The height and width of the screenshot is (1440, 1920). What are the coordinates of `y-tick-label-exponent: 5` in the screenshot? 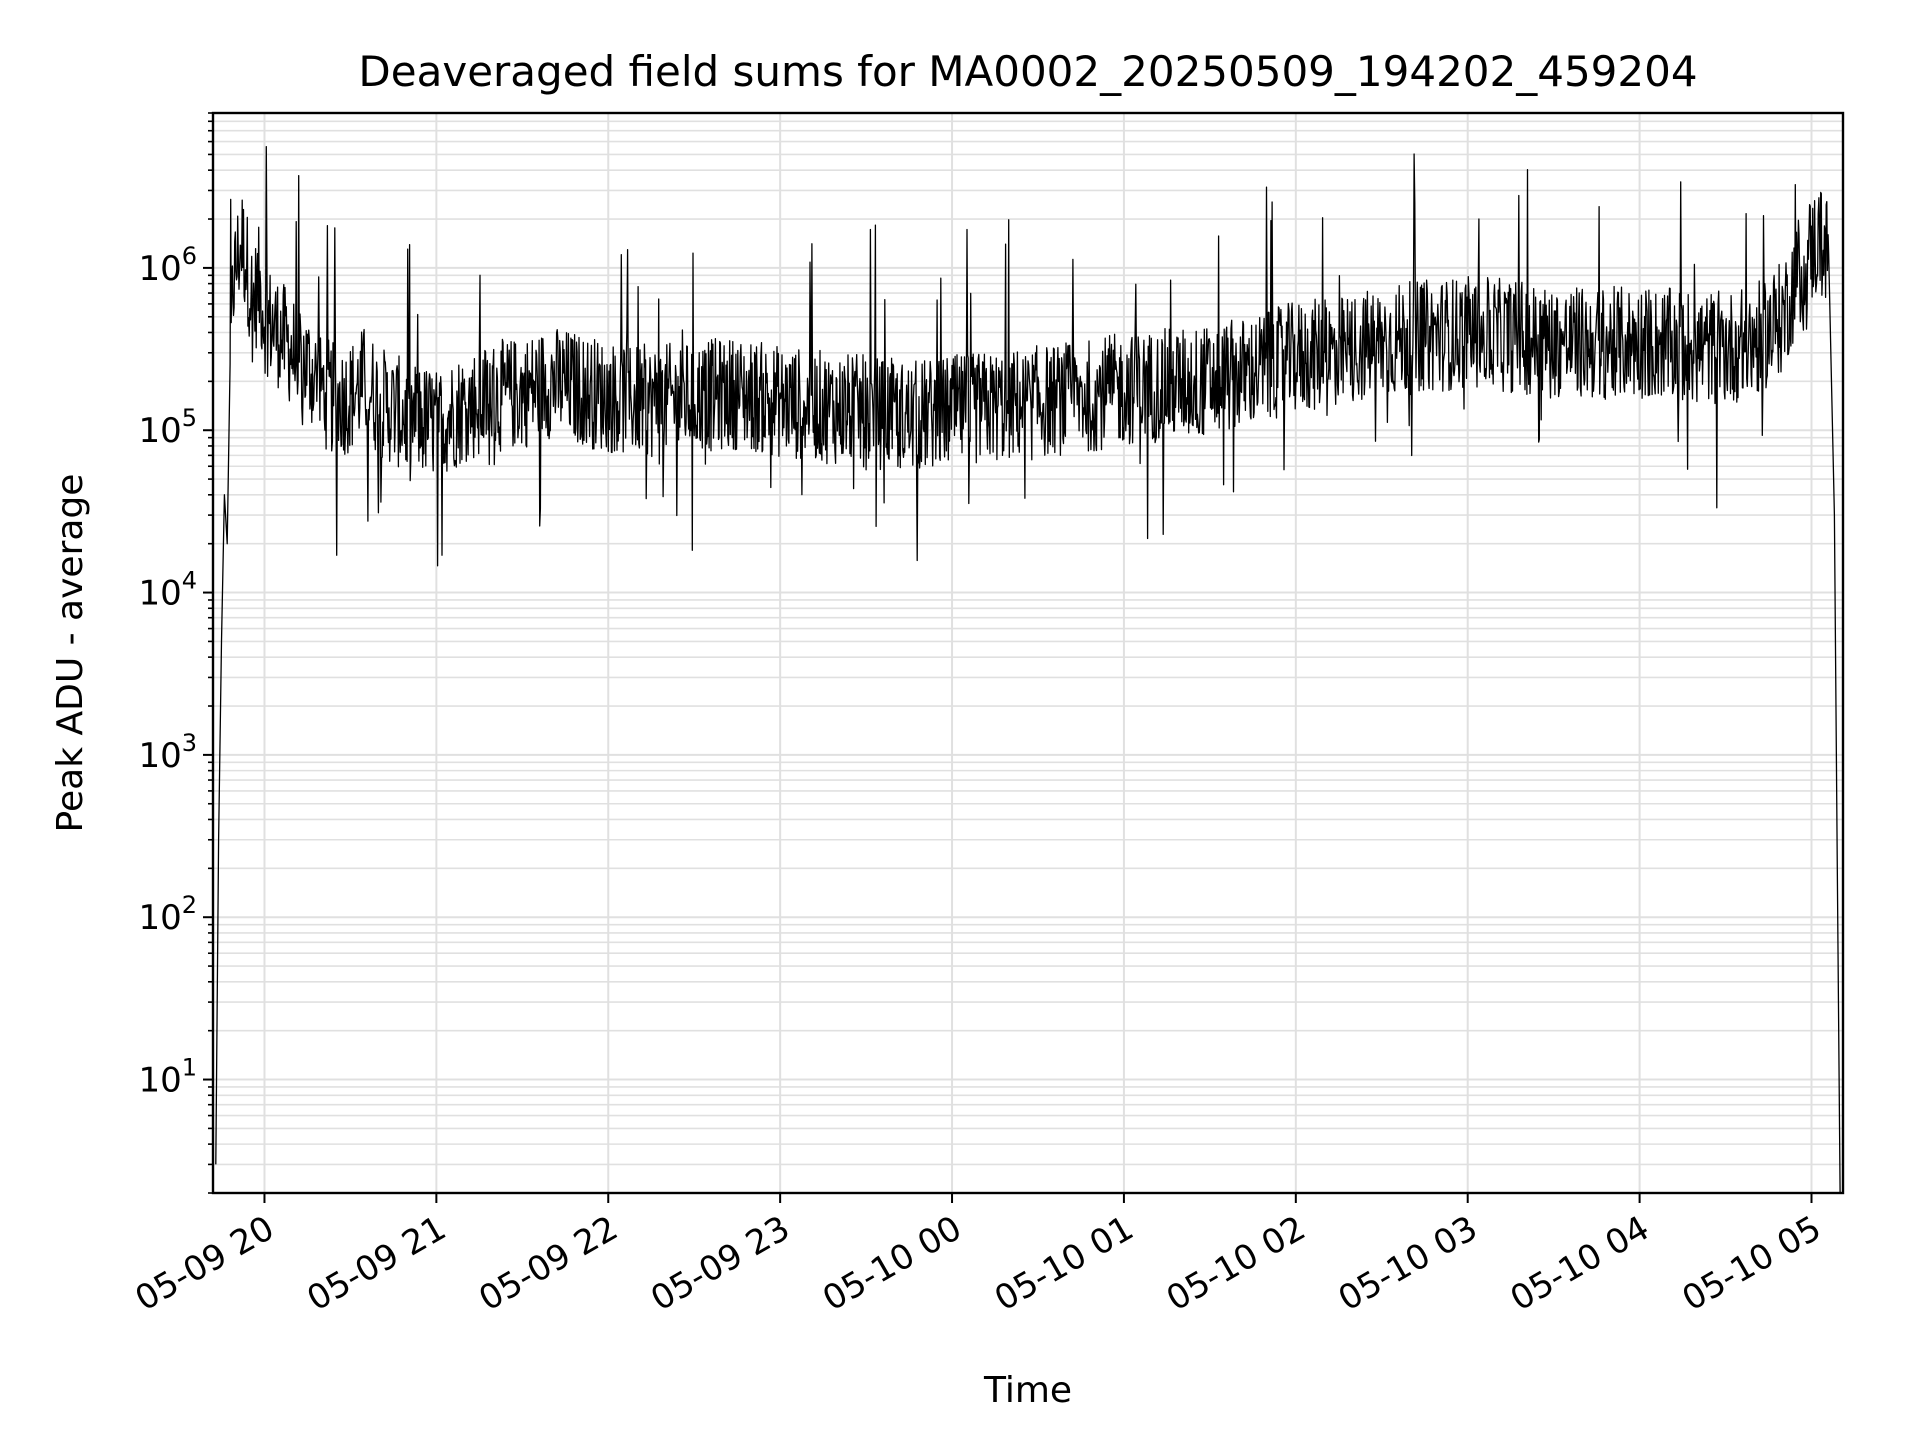 It's located at (189, 418).